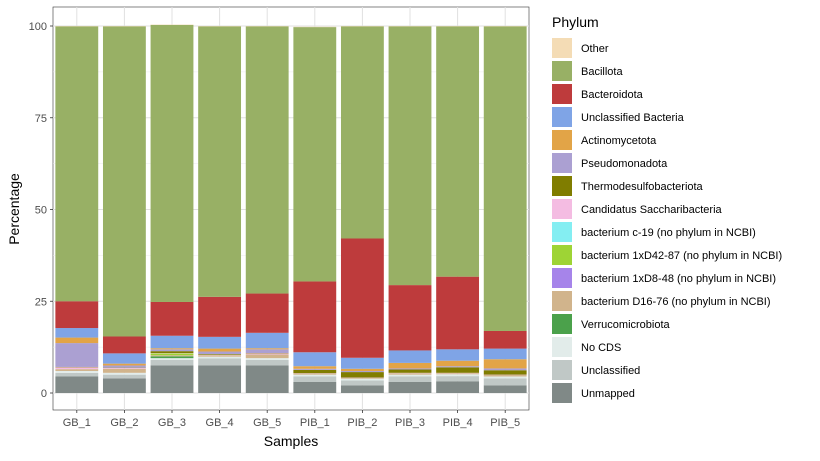 This screenshot has width=820, height=461. I want to click on x-tick-label: PIB_2, so click(362, 423).